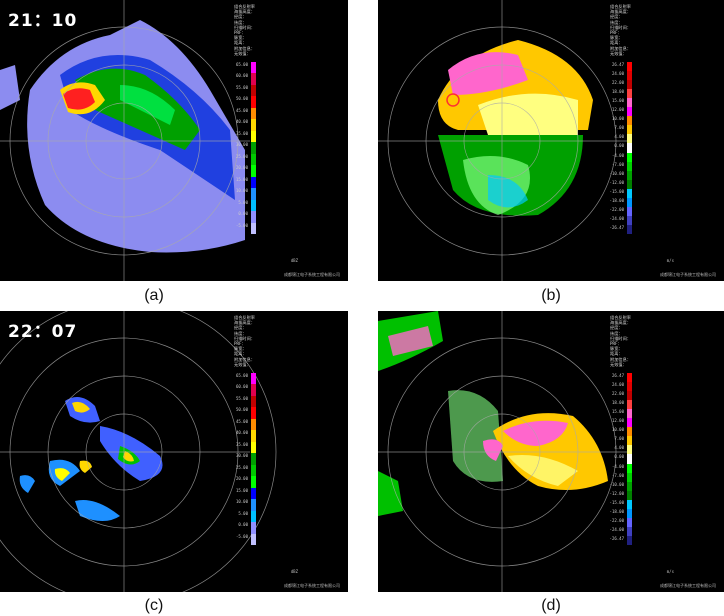 The width and height of the screenshot is (724, 616). What do you see at coordinates (294, 260) in the screenshot?
I see `unit-a: dBZ` at bounding box center [294, 260].